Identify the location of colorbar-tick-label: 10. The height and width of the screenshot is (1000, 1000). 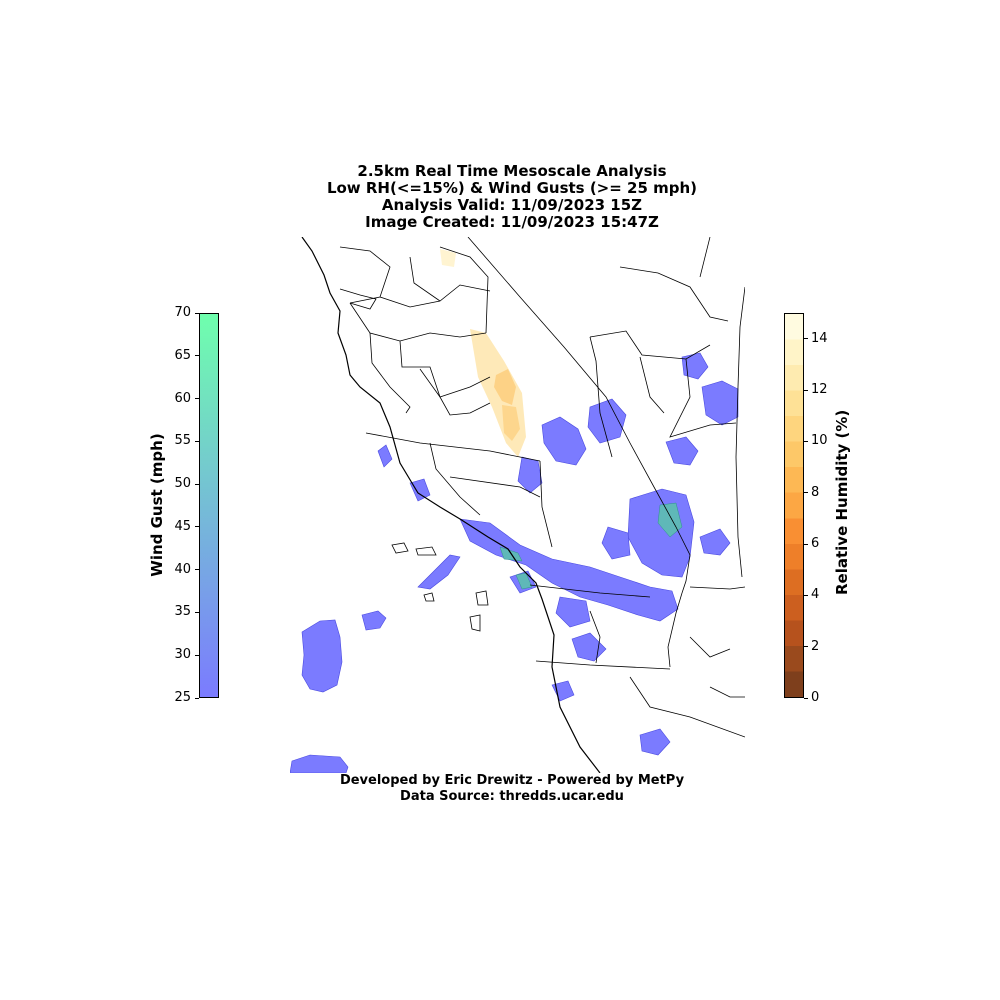
(819, 441).